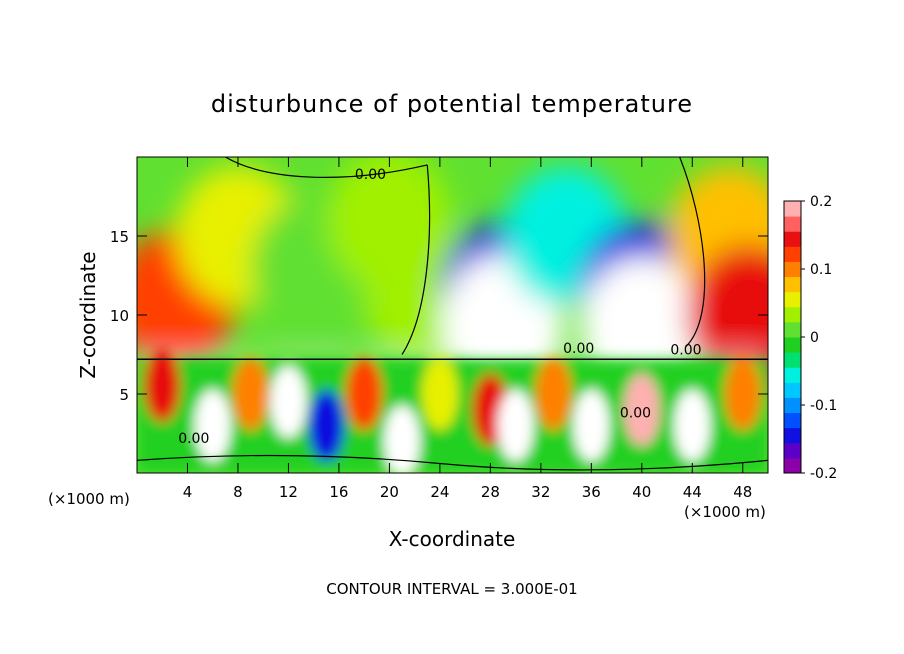  Describe the element at coordinates (692, 492) in the screenshot. I see `x-tick-label-10: 44` at that location.